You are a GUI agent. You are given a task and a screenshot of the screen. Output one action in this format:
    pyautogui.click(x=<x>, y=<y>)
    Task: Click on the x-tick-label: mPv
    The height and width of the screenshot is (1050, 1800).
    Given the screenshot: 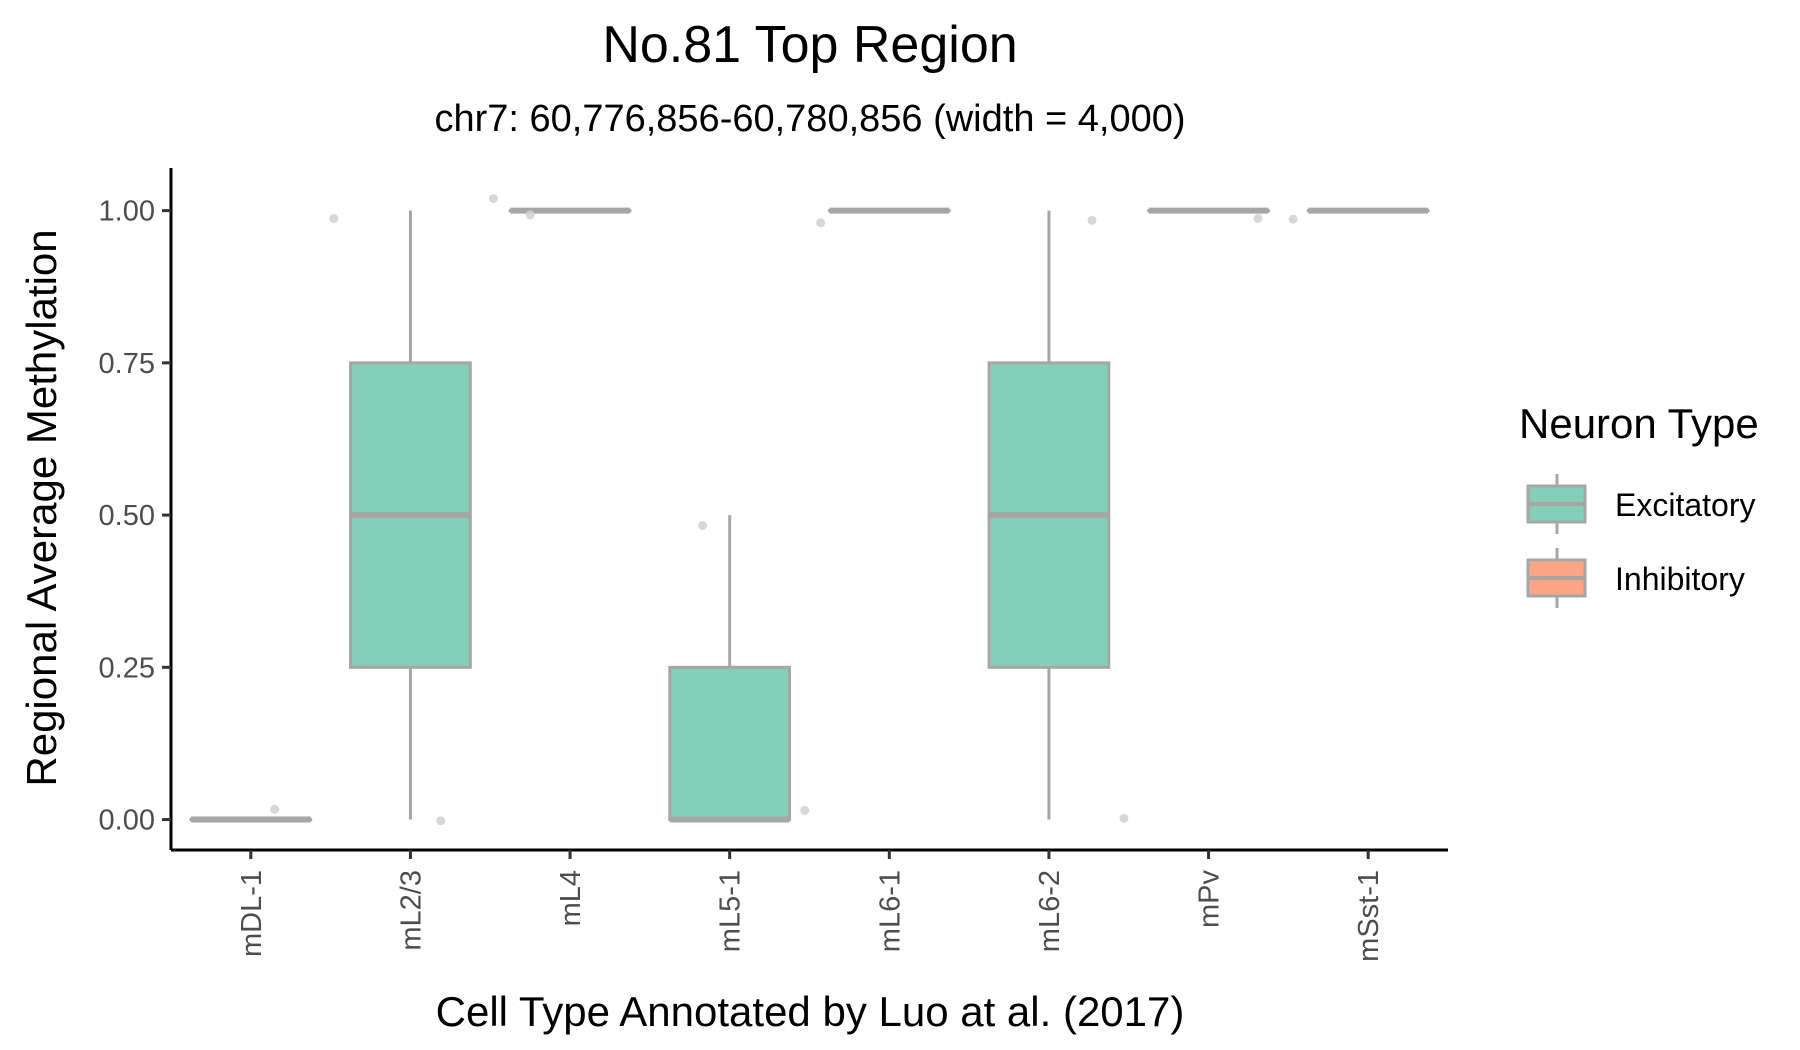 What is the action you would take?
    pyautogui.click(x=1210, y=899)
    